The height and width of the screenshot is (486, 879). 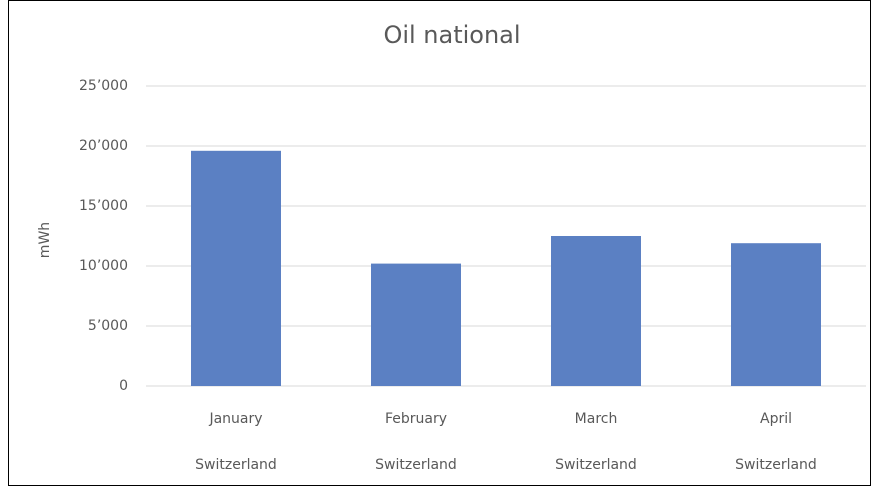 I want to click on y-tick-label: 15’000, so click(x=103, y=206).